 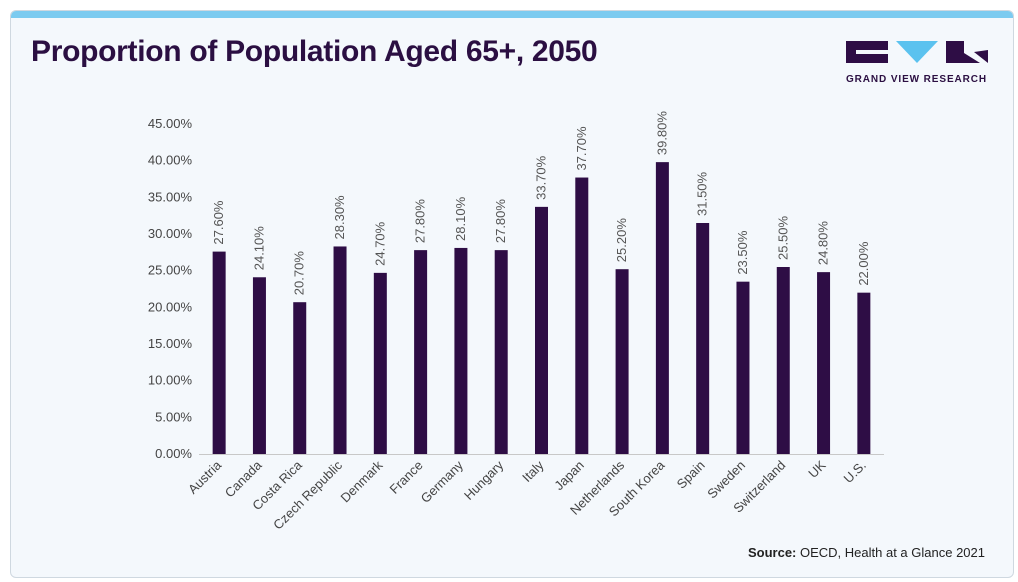 I want to click on y-tick-label: 10.00%, so click(x=170, y=380).